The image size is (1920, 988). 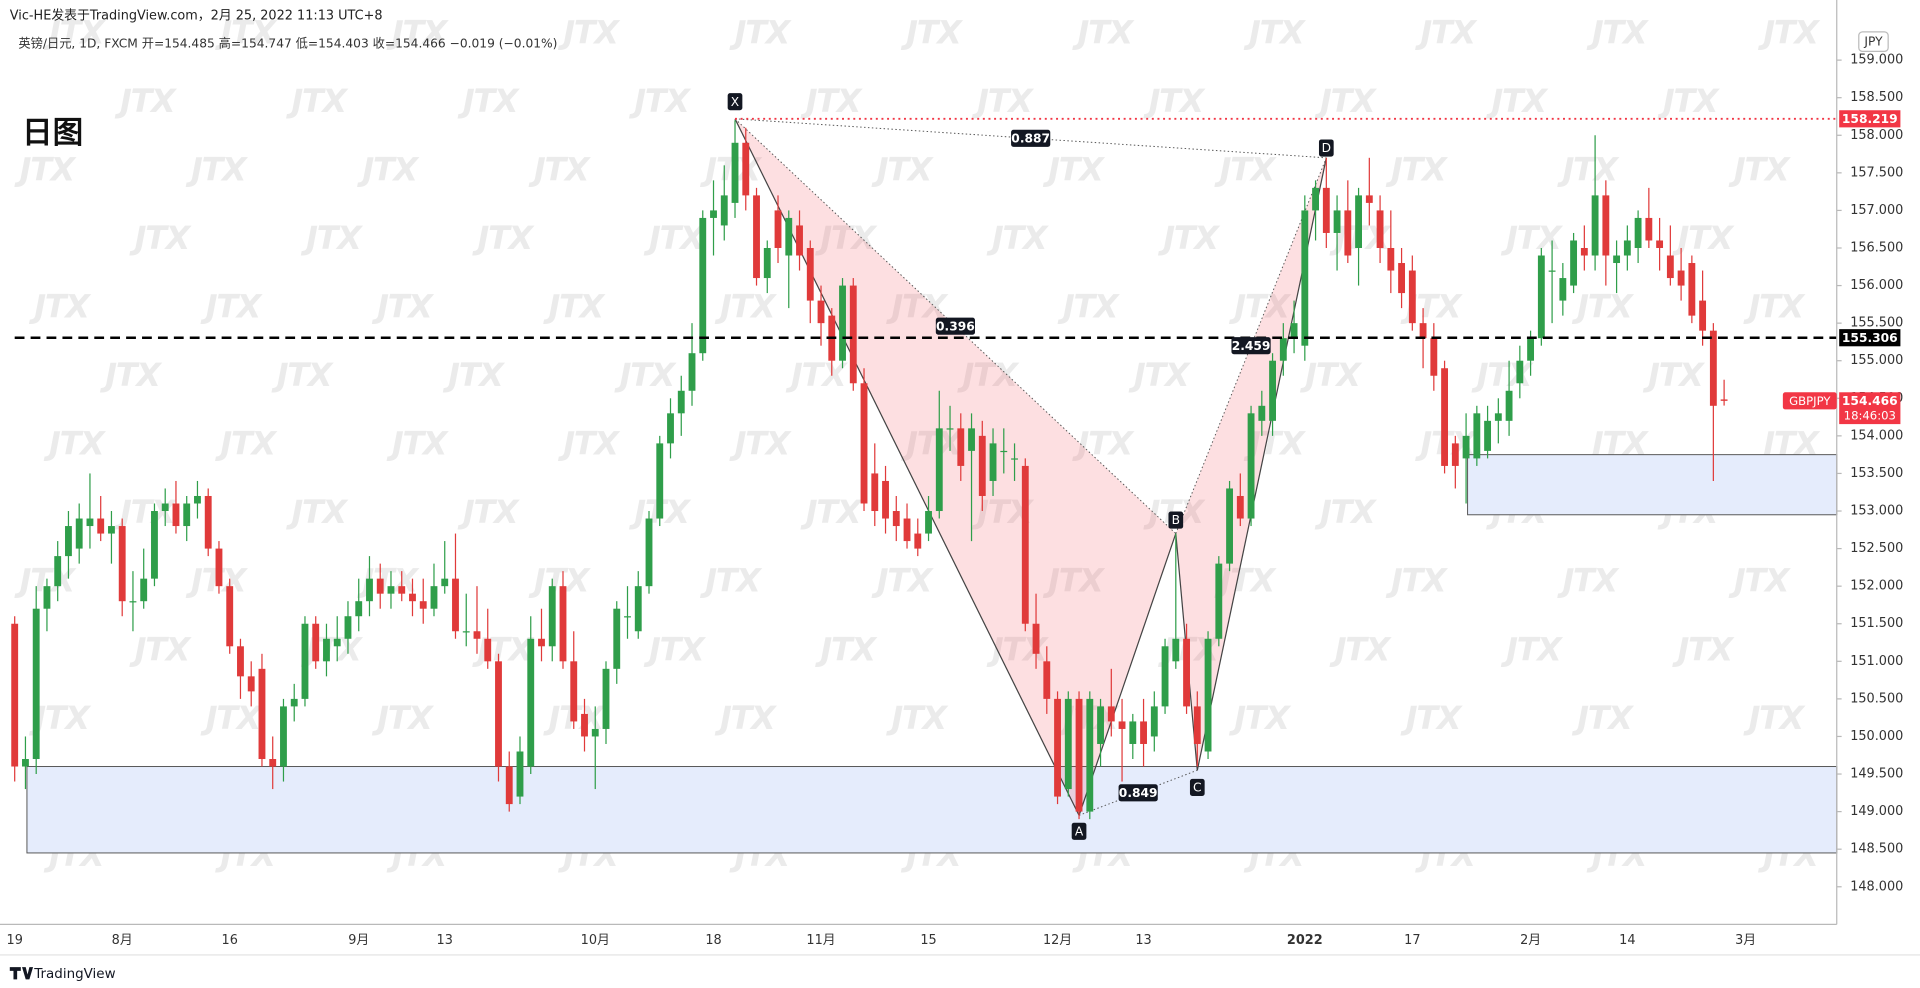 I want to click on y-tick-label: 149.000, so click(x=1876, y=811).